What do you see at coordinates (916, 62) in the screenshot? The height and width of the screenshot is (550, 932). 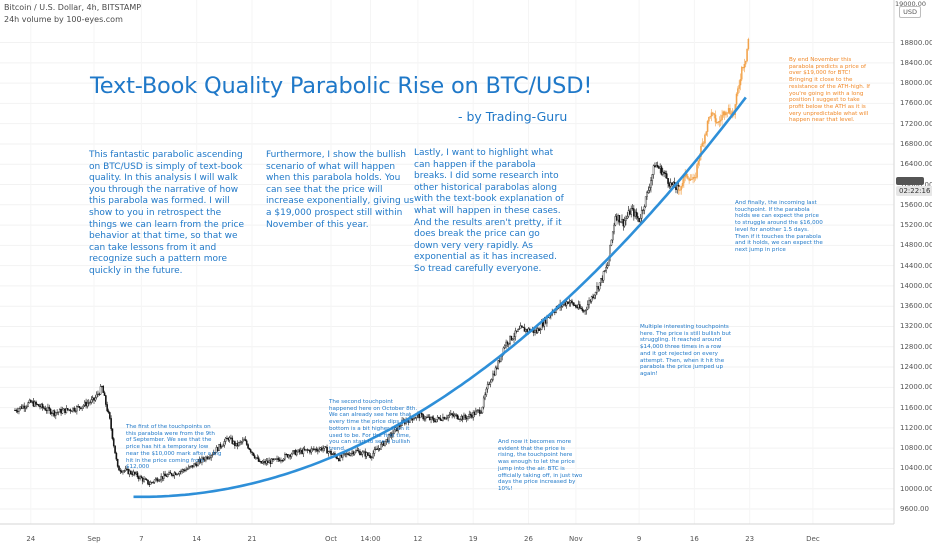 I see `price-tick-label: 18400.00` at bounding box center [916, 62].